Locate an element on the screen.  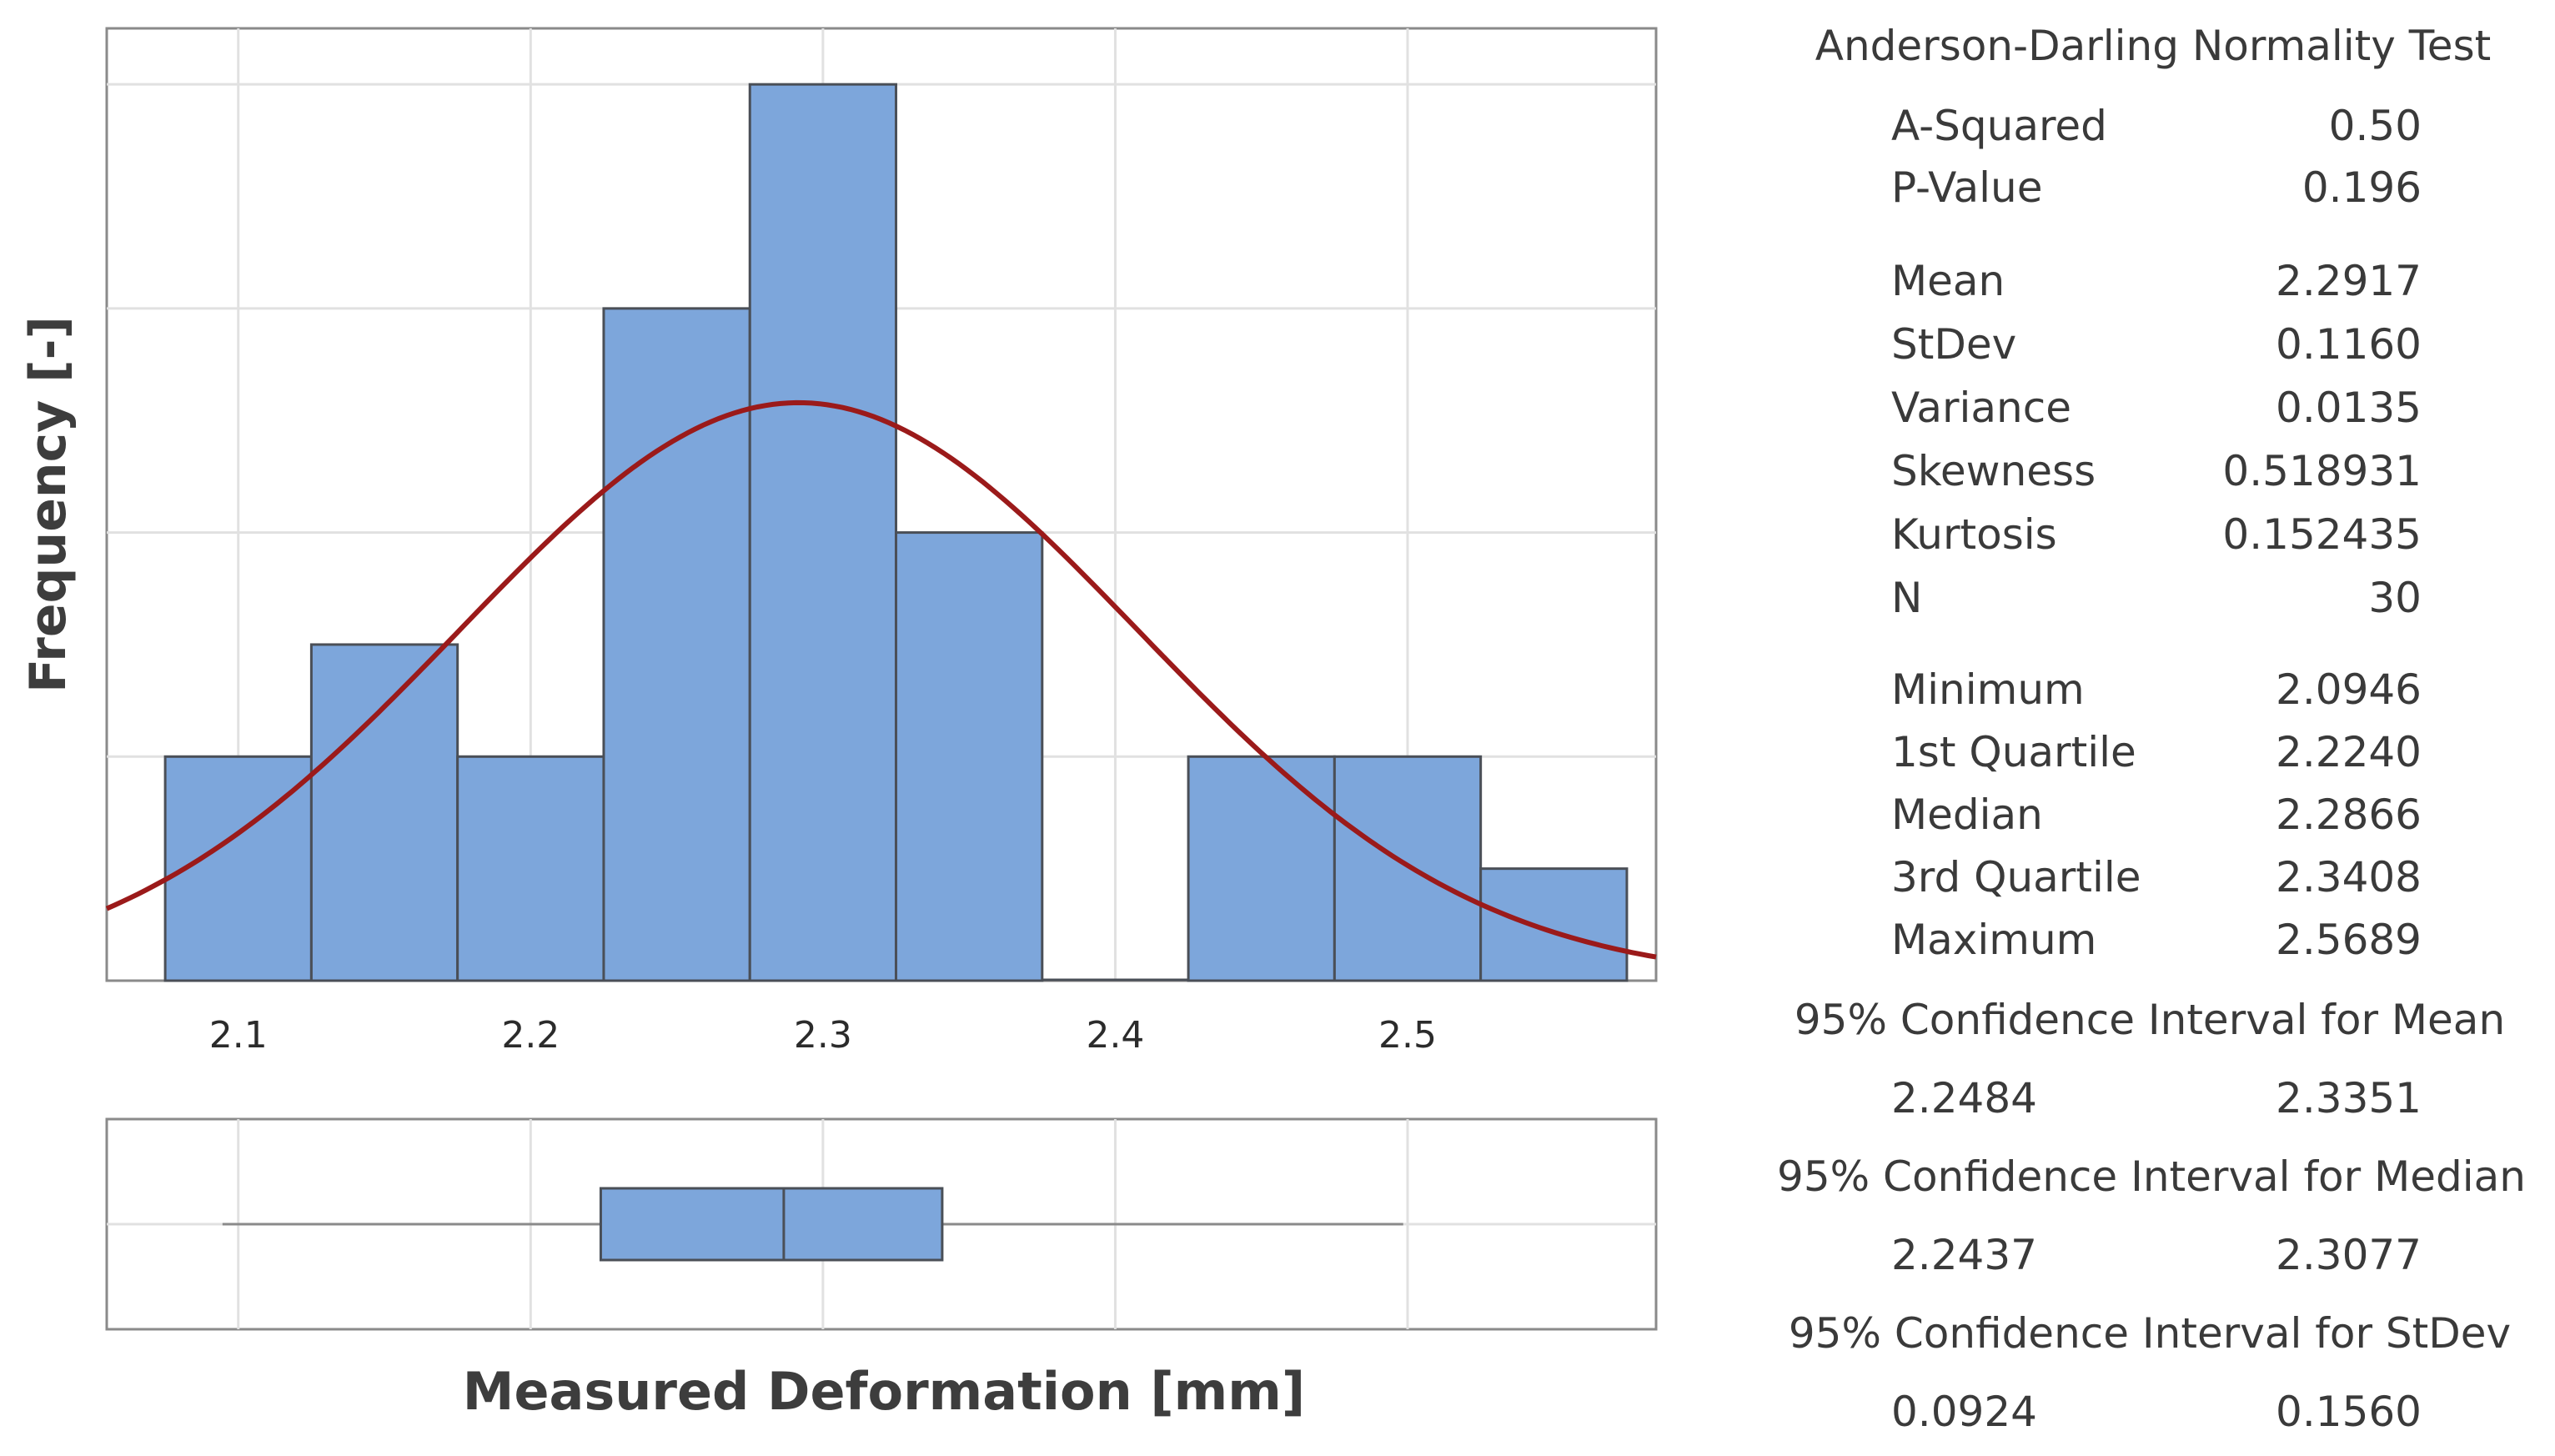
ci-mean-title: 95% Confidence Interval for Mean is located at coordinates (2150, 1020).